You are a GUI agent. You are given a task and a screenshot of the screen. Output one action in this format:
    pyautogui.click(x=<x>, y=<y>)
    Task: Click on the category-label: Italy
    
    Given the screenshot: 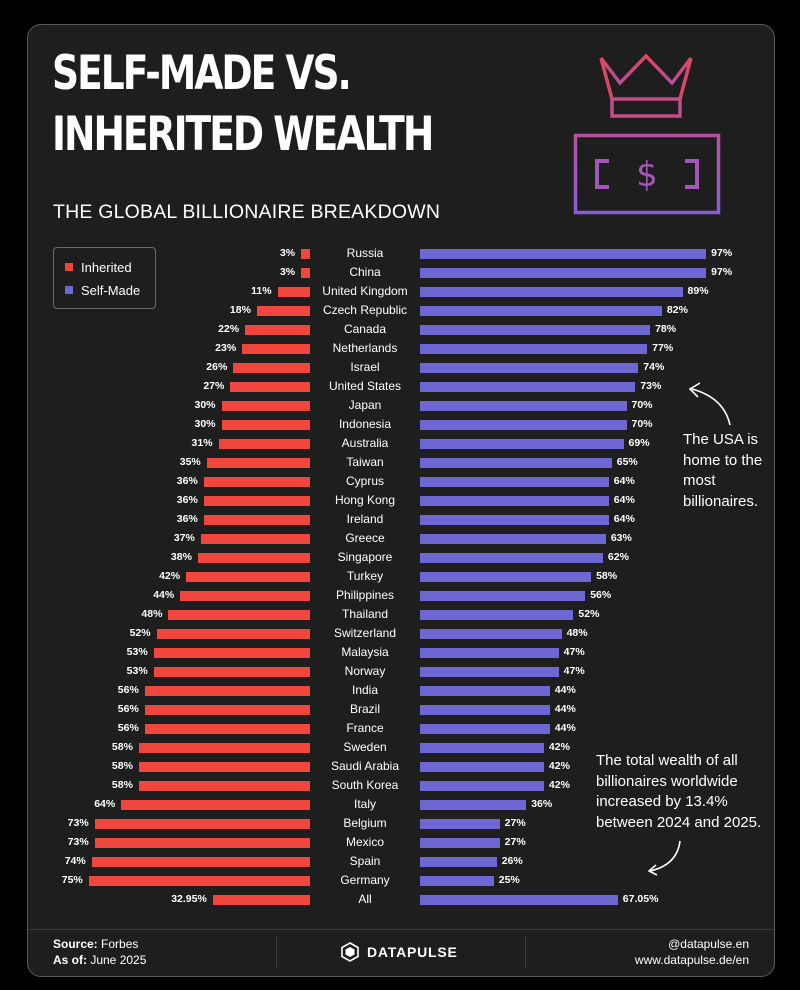 What is the action you would take?
    pyautogui.click(x=364, y=803)
    